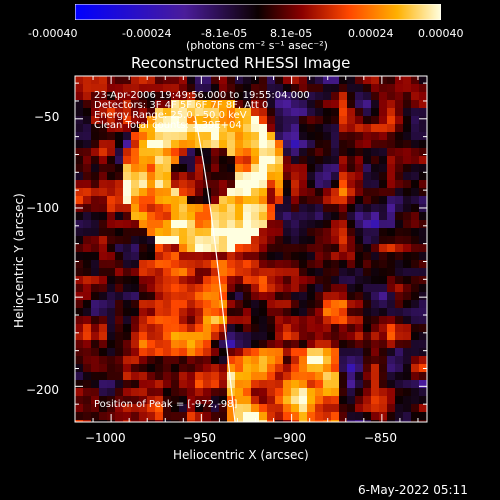 This screenshot has height=500, width=500. Describe the element at coordinates (19, 260) in the screenshot. I see `y-axis-label: Heliocentric Y (arcsec)` at that location.